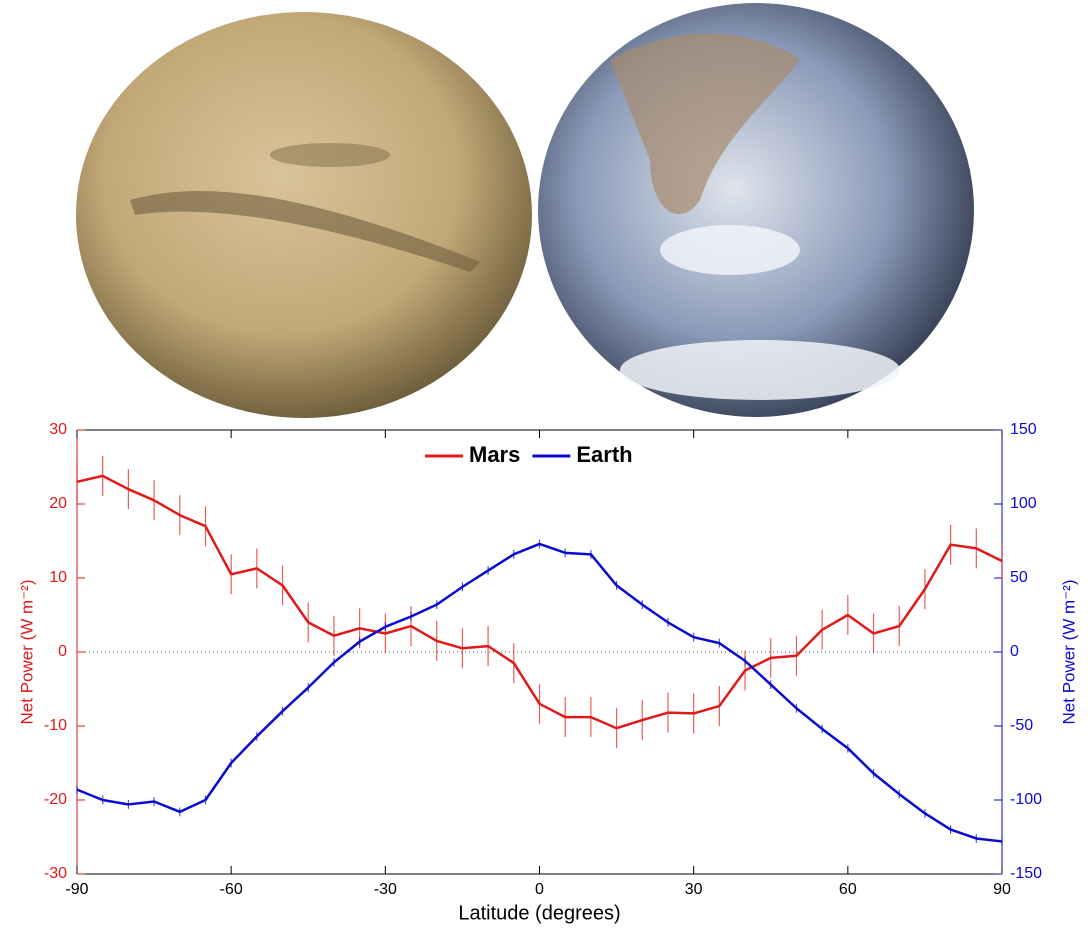 This screenshot has width=1088, height=928. Describe the element at coordinates (55, 873) in the screenshot. I see `y-tick-label: -30` at that location.